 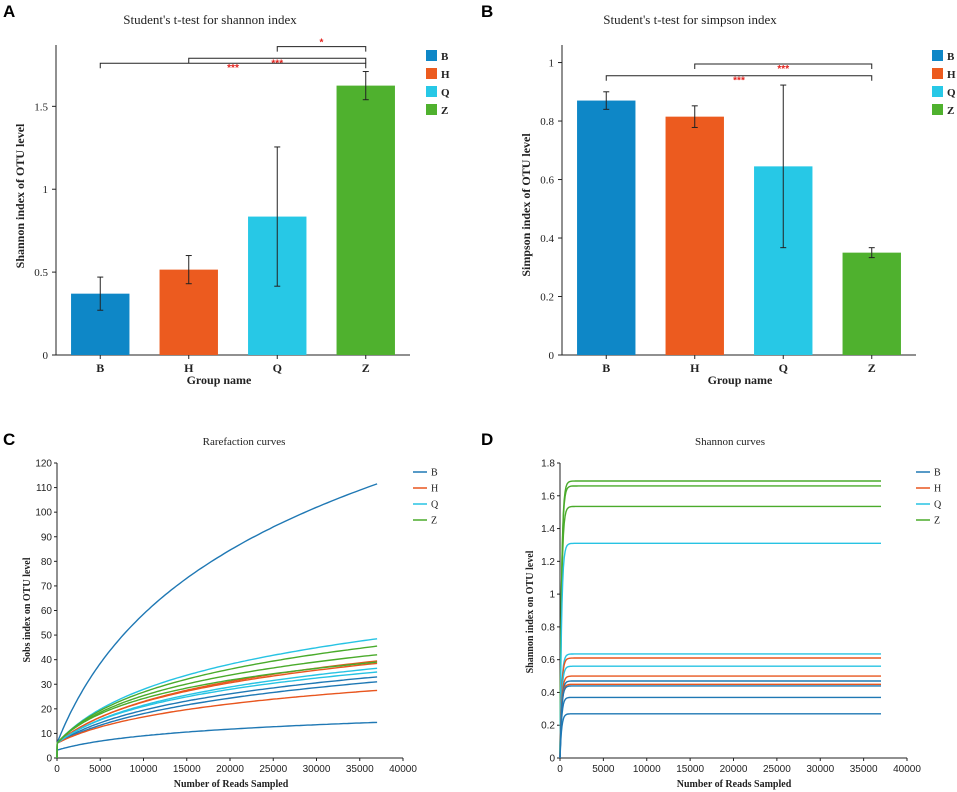 What do you see at coordinates (547, 298) in the screenshot?
I see `y-tick-label: 0.2` at bounding box center [547, 298].